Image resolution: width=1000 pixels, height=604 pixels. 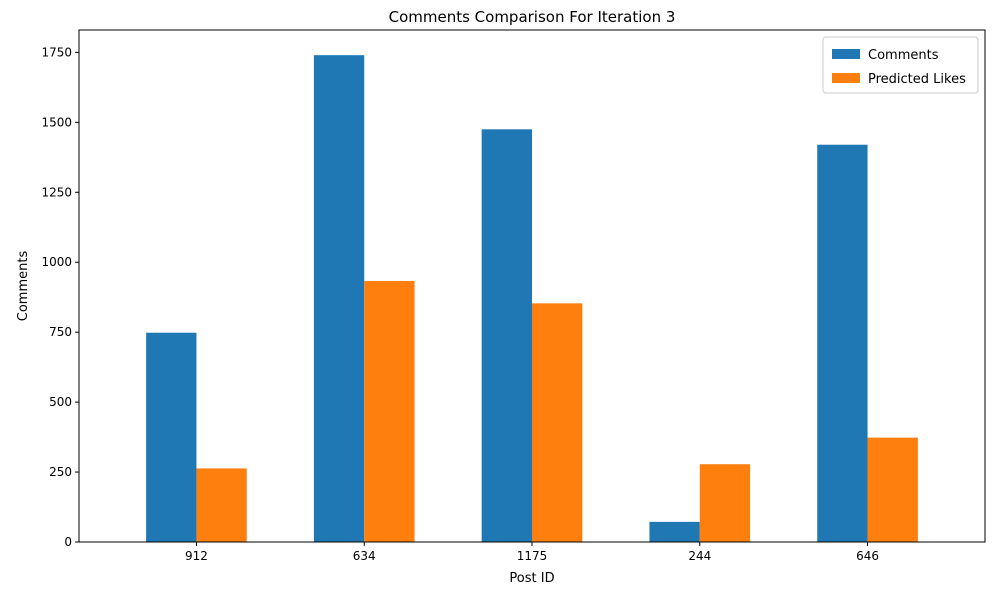 What do you see at coordinates (846, 78) in the screenshot?
I see `legend-swatch-predicted-likes` at bounding box center [846, 78].